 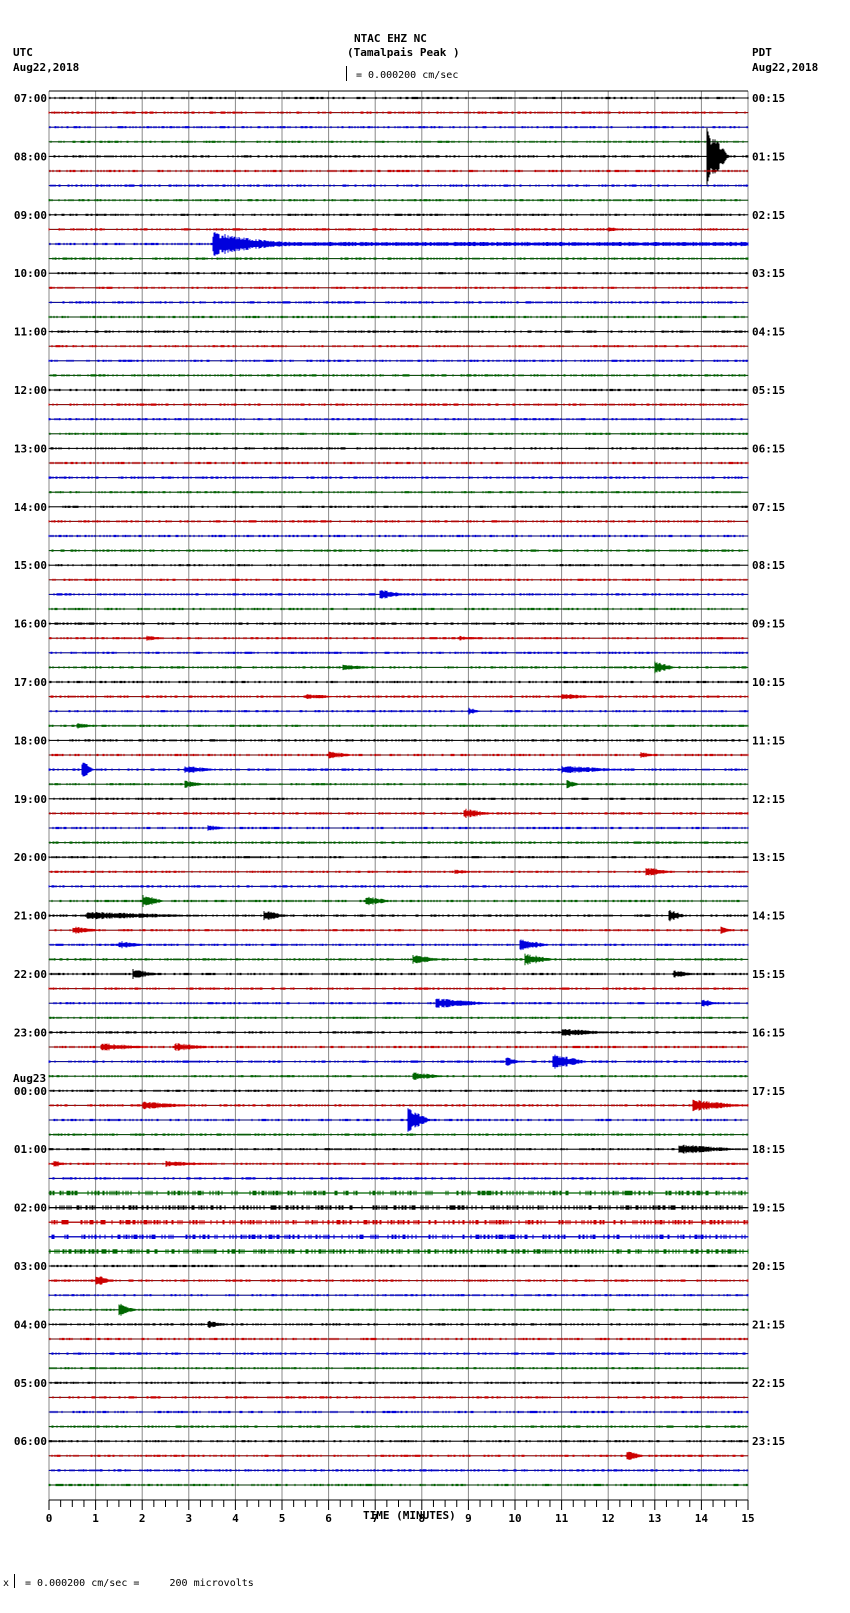 I want to click on utc-hour-label: 07:00, so click(x=30, y=98).